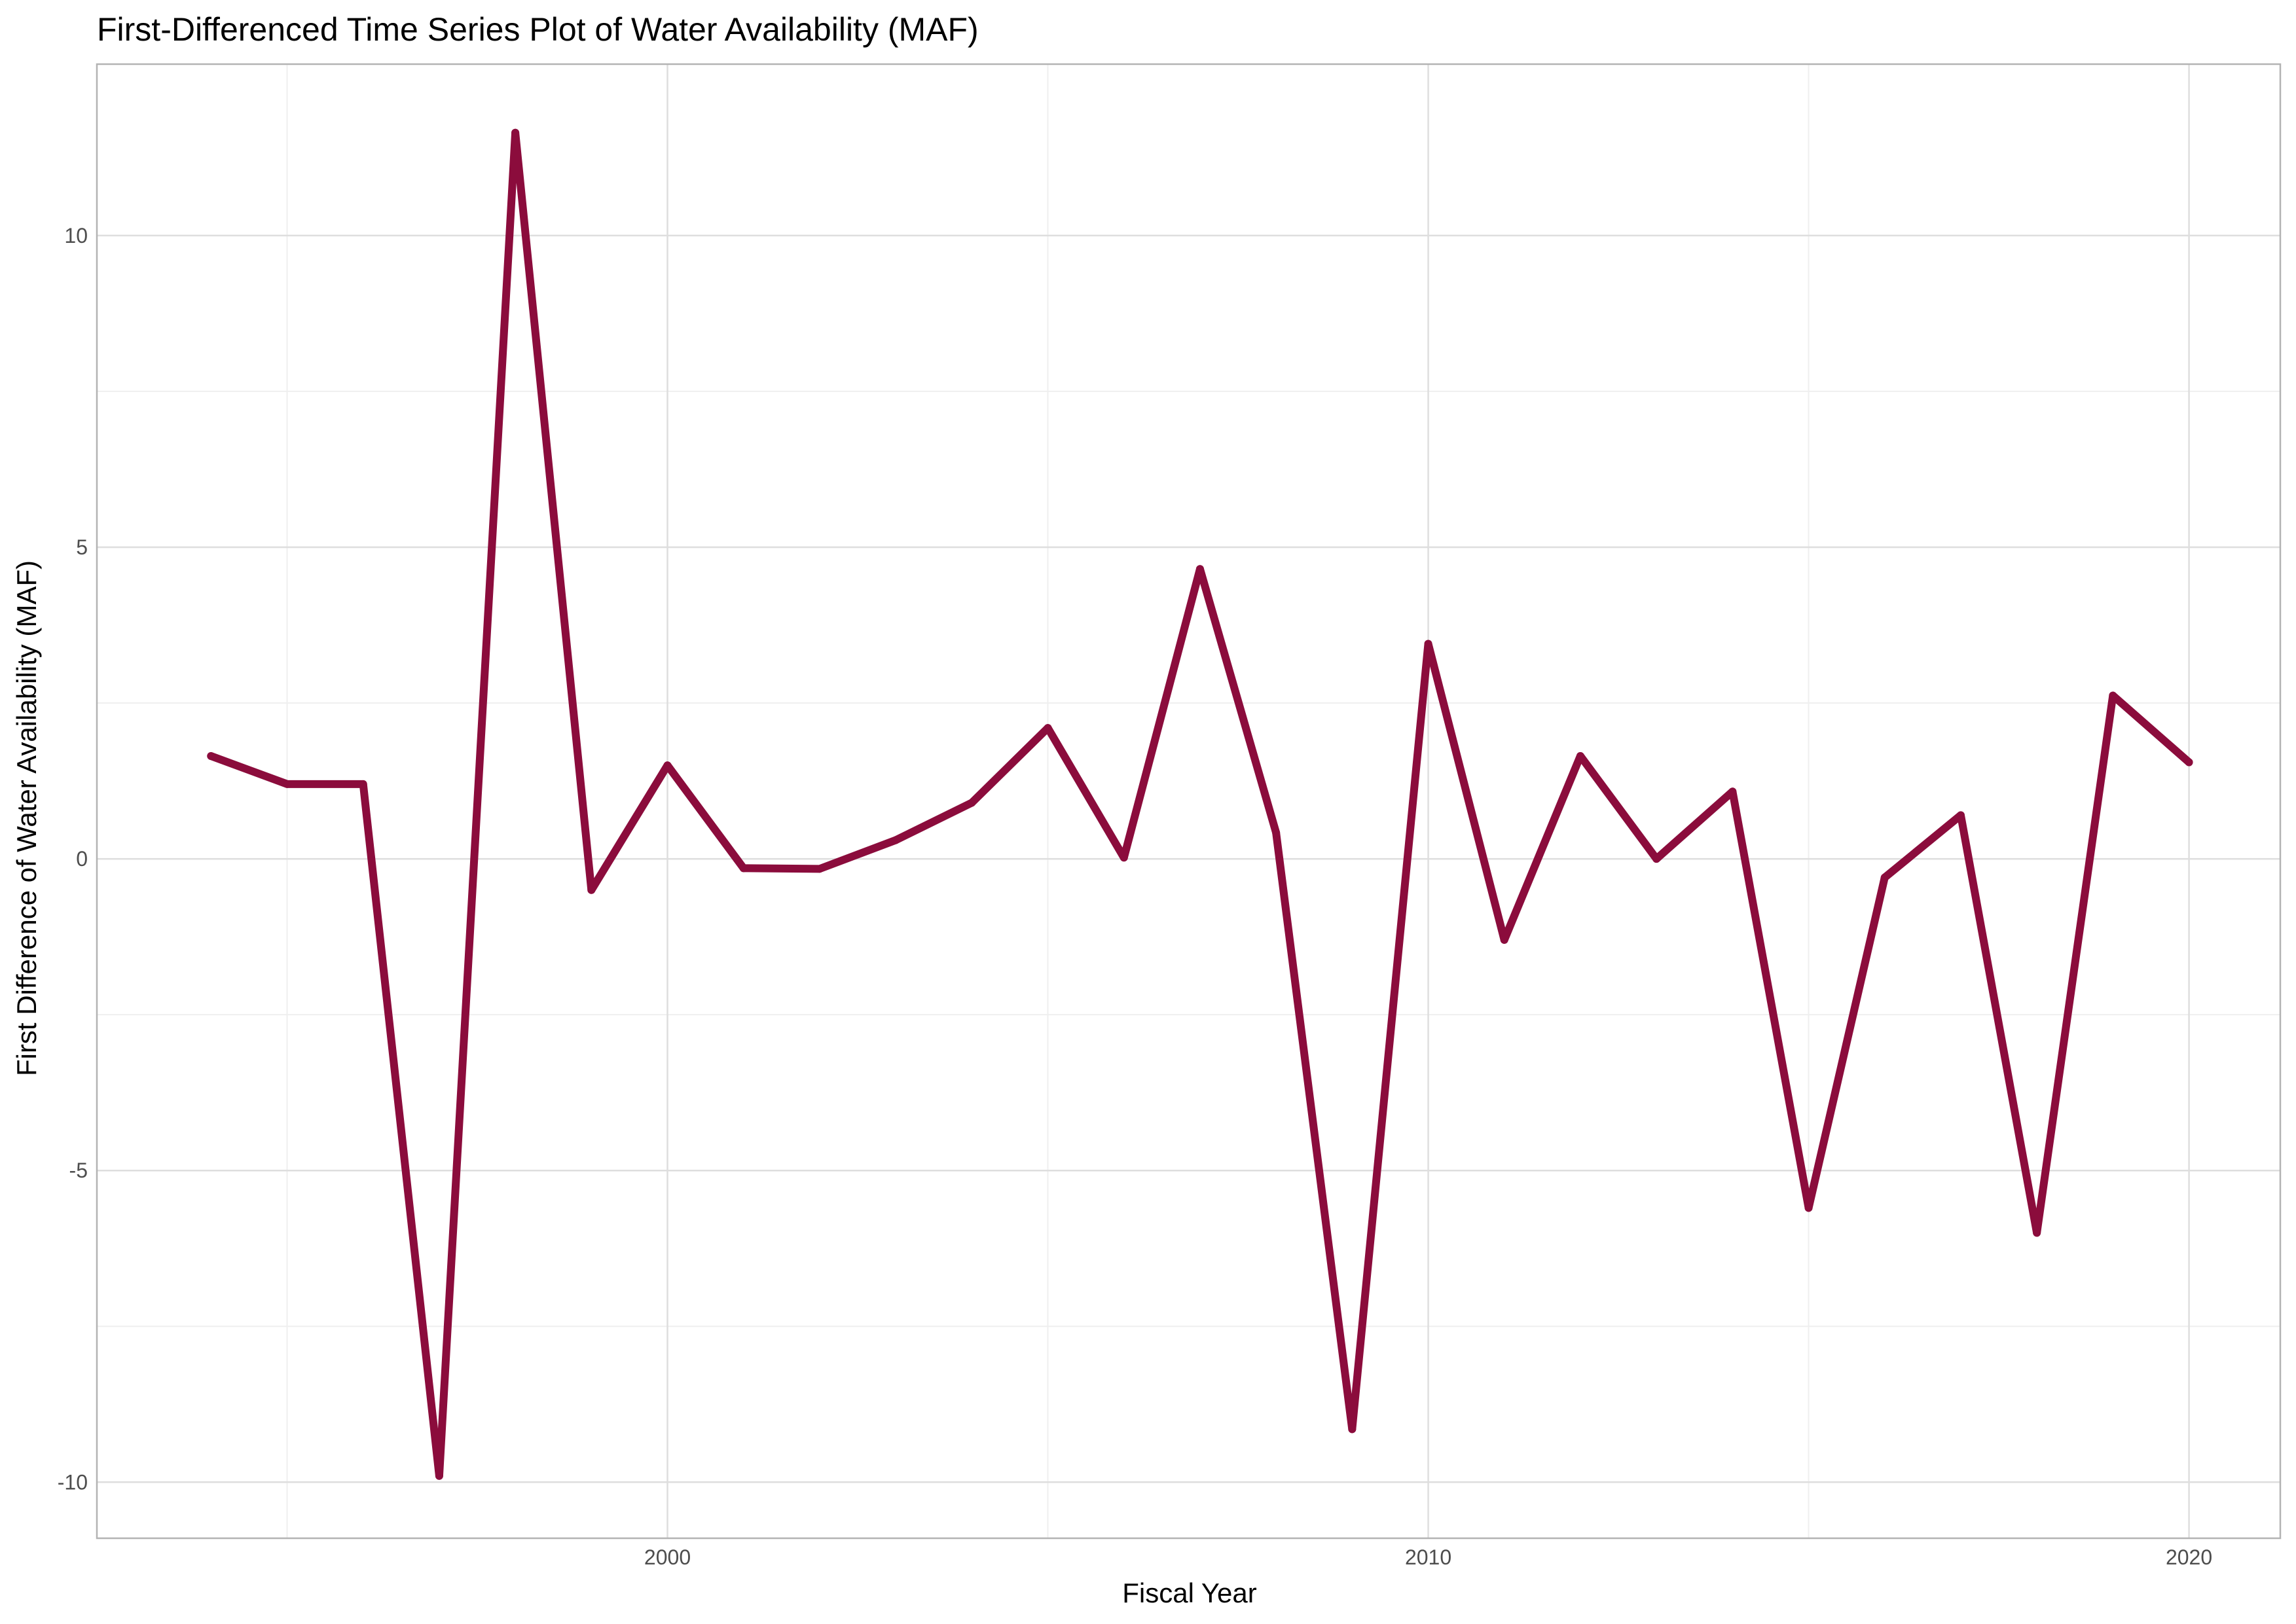  Describe the element at coordinates (73, 859) in the screenshot. I see `y-axis-tick-labels: -10 -5 0 5 10` at that location.